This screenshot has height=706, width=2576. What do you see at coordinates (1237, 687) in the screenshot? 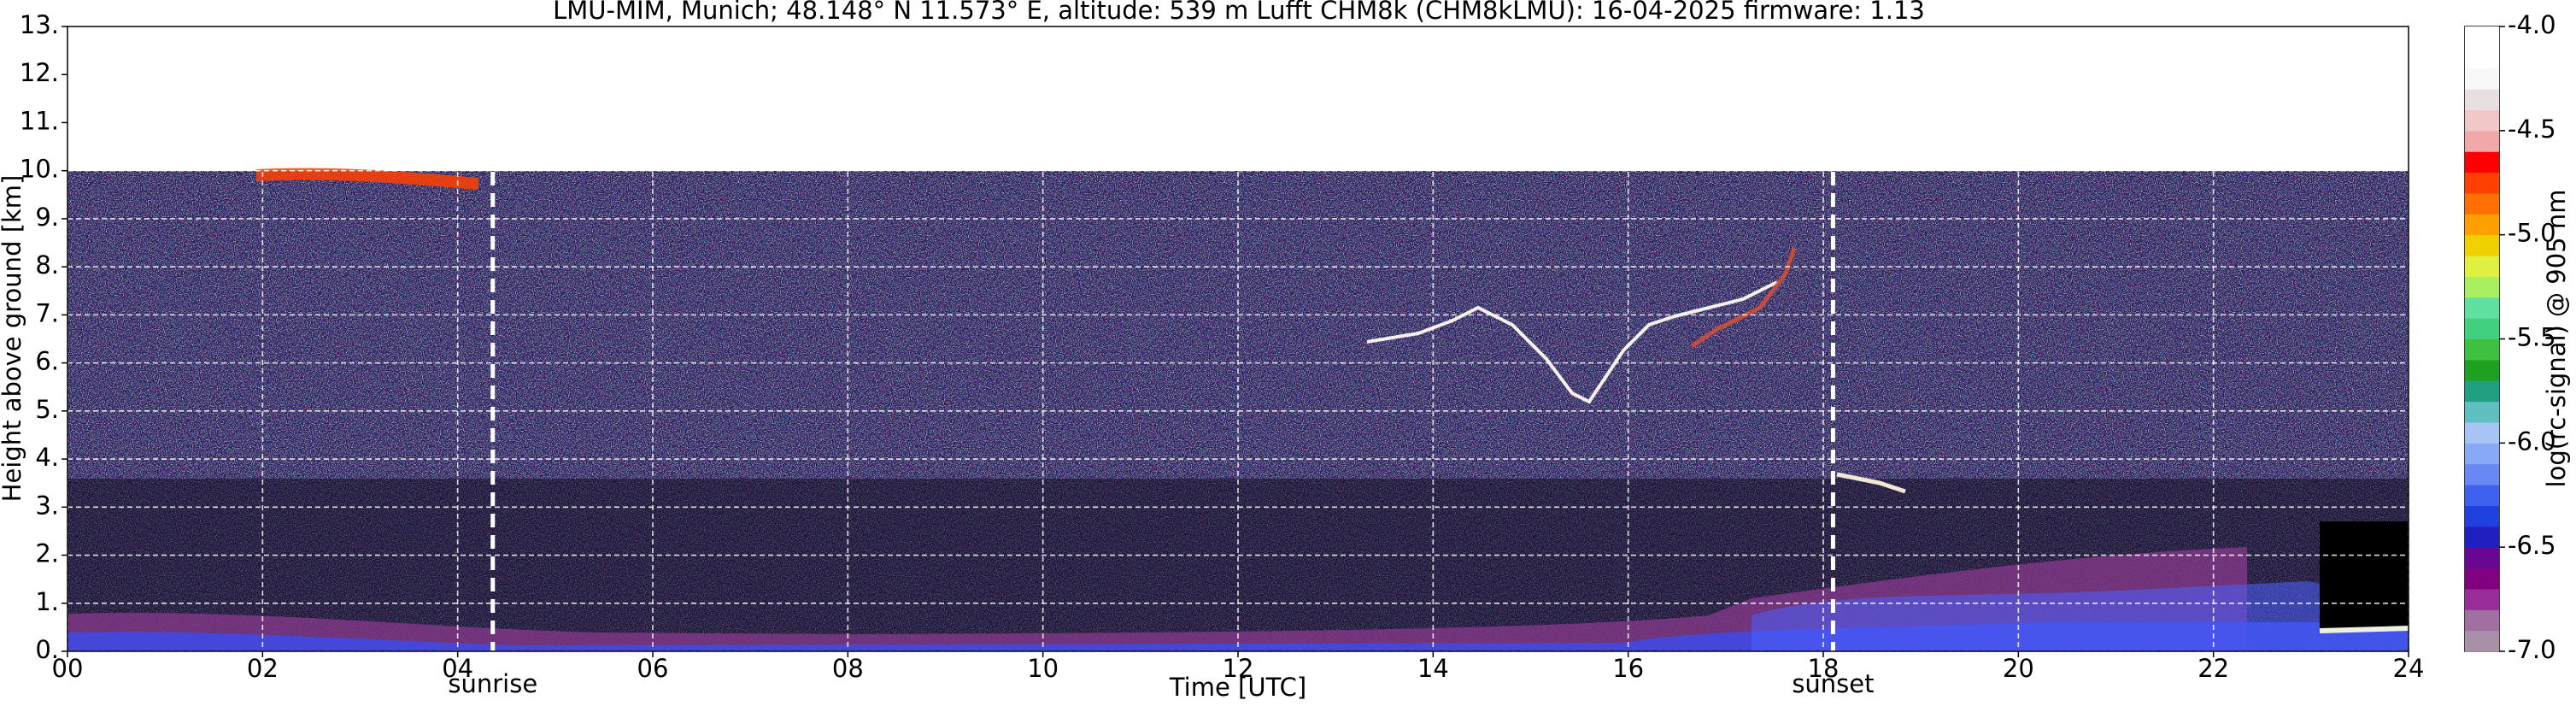
I see `x-axis-label: Time [UTC]` at bounding box center [1237, 687].